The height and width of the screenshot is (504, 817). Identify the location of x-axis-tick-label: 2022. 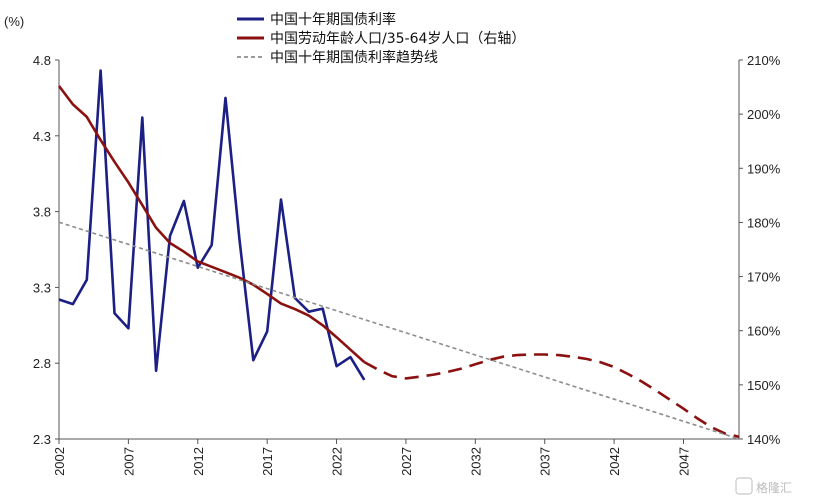
(337, 461).